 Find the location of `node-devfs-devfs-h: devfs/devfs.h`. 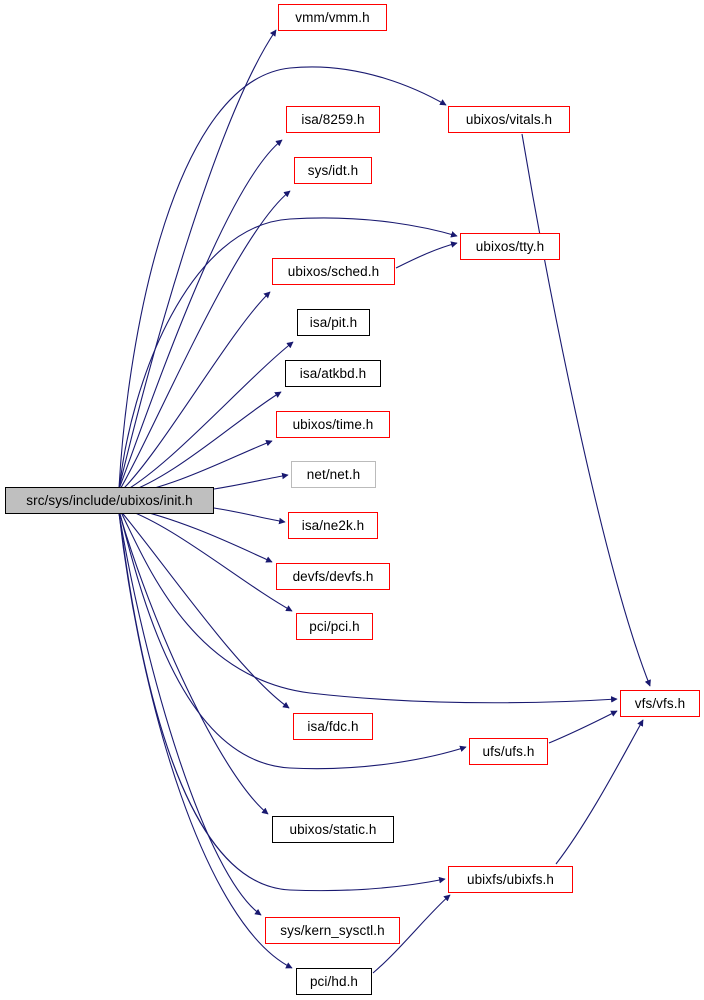

node-devfs-devfs-h: devfs/devfs.h is located at coordinates (333, 576).